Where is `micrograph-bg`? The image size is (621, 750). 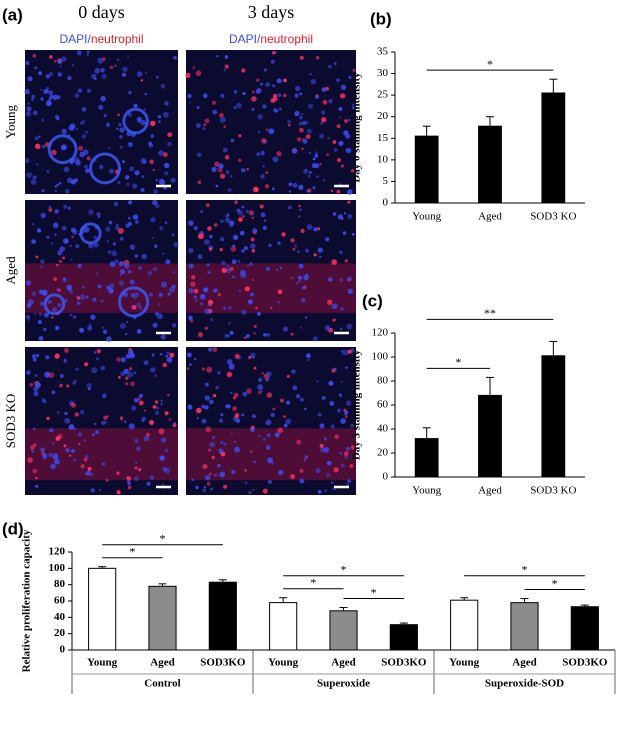
micrograph-bg is located at coordinates (101, 270).